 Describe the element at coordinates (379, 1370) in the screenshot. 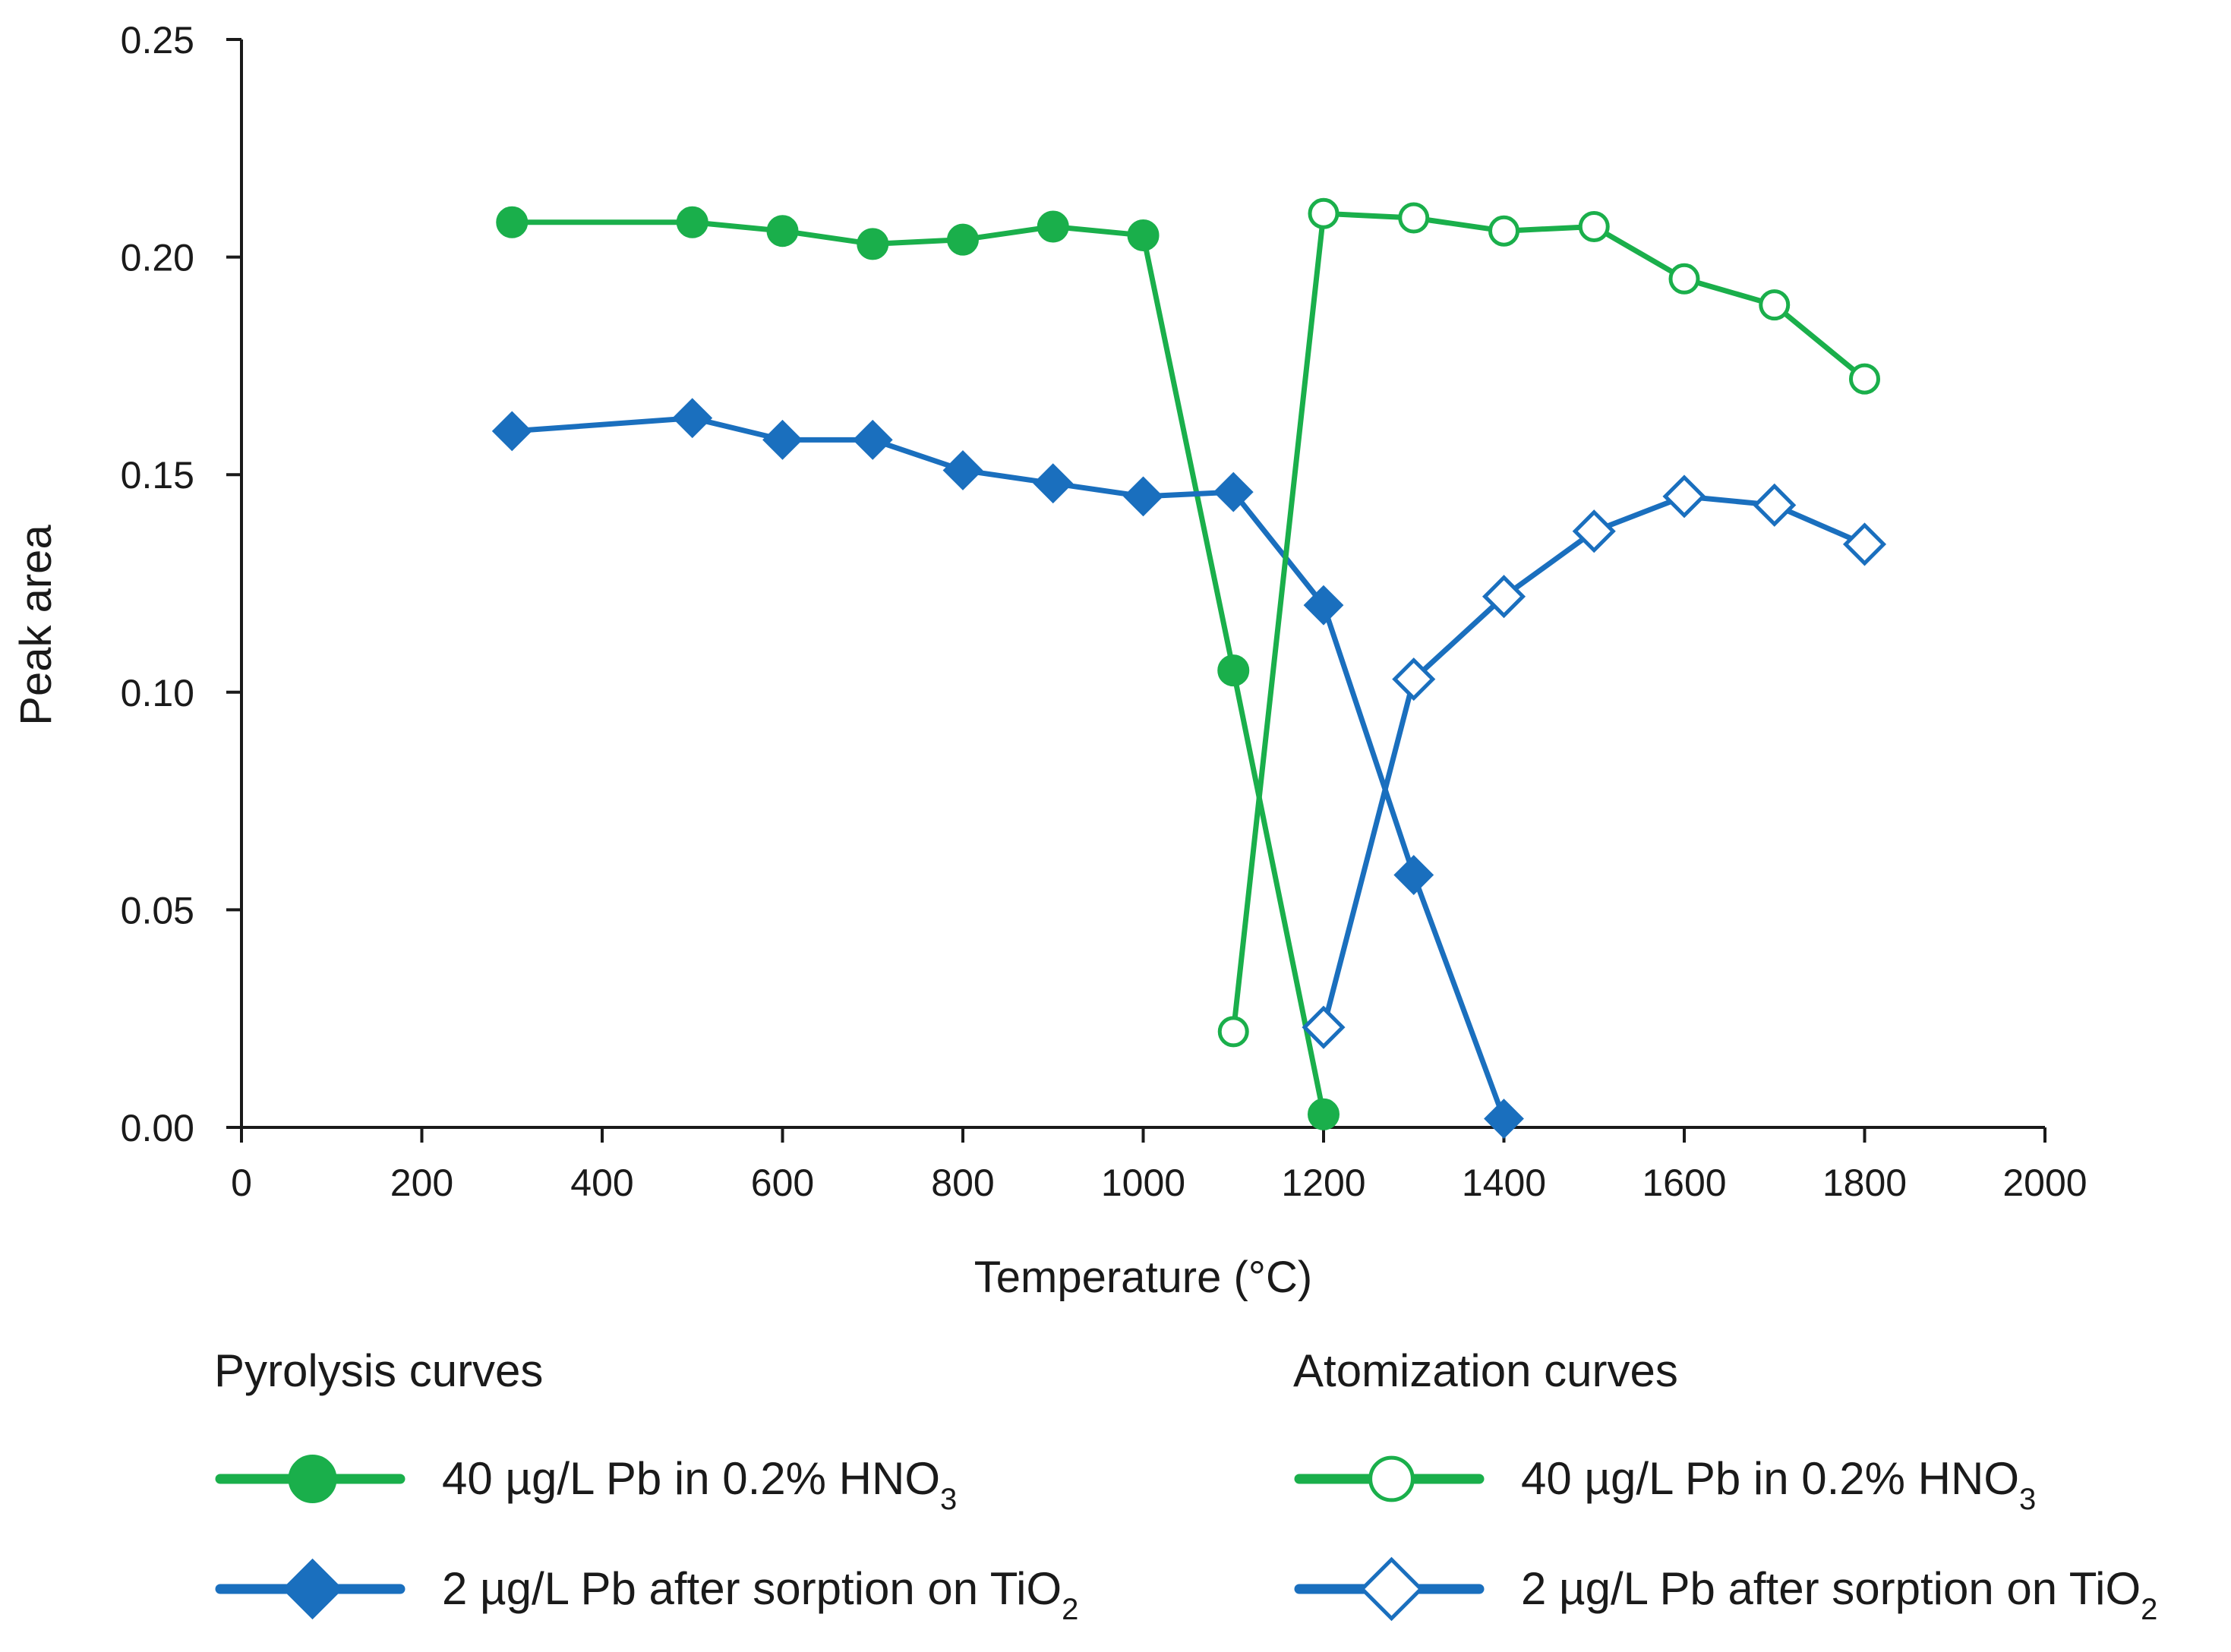

I see `legend-heading: Pyrolysis curves` at that location.